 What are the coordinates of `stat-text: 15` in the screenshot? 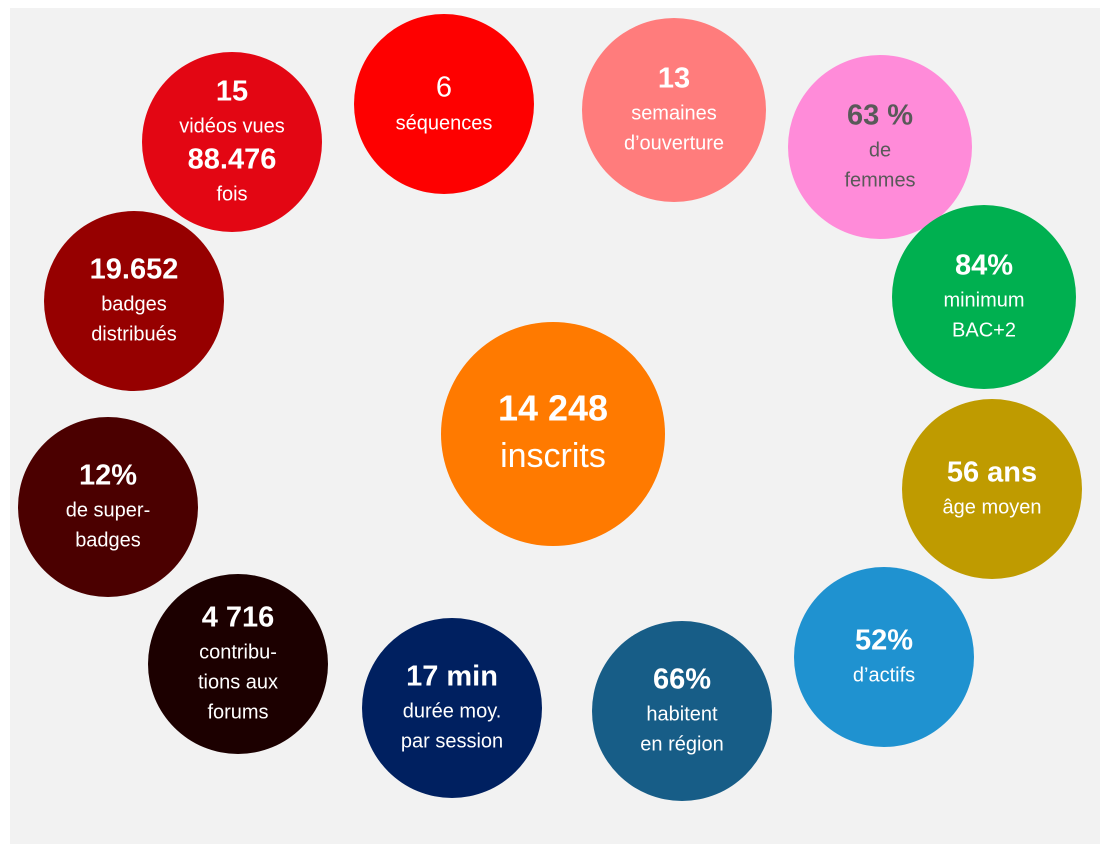 It's located at (232, 92).